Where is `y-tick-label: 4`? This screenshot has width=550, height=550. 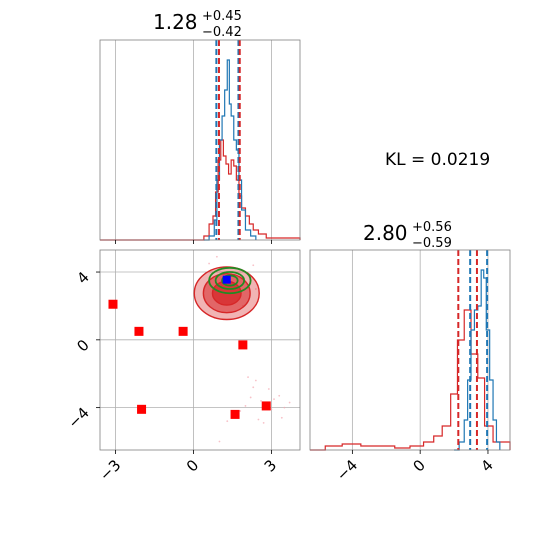 y-tick-label: 4 is located at coordinates (82, 277).